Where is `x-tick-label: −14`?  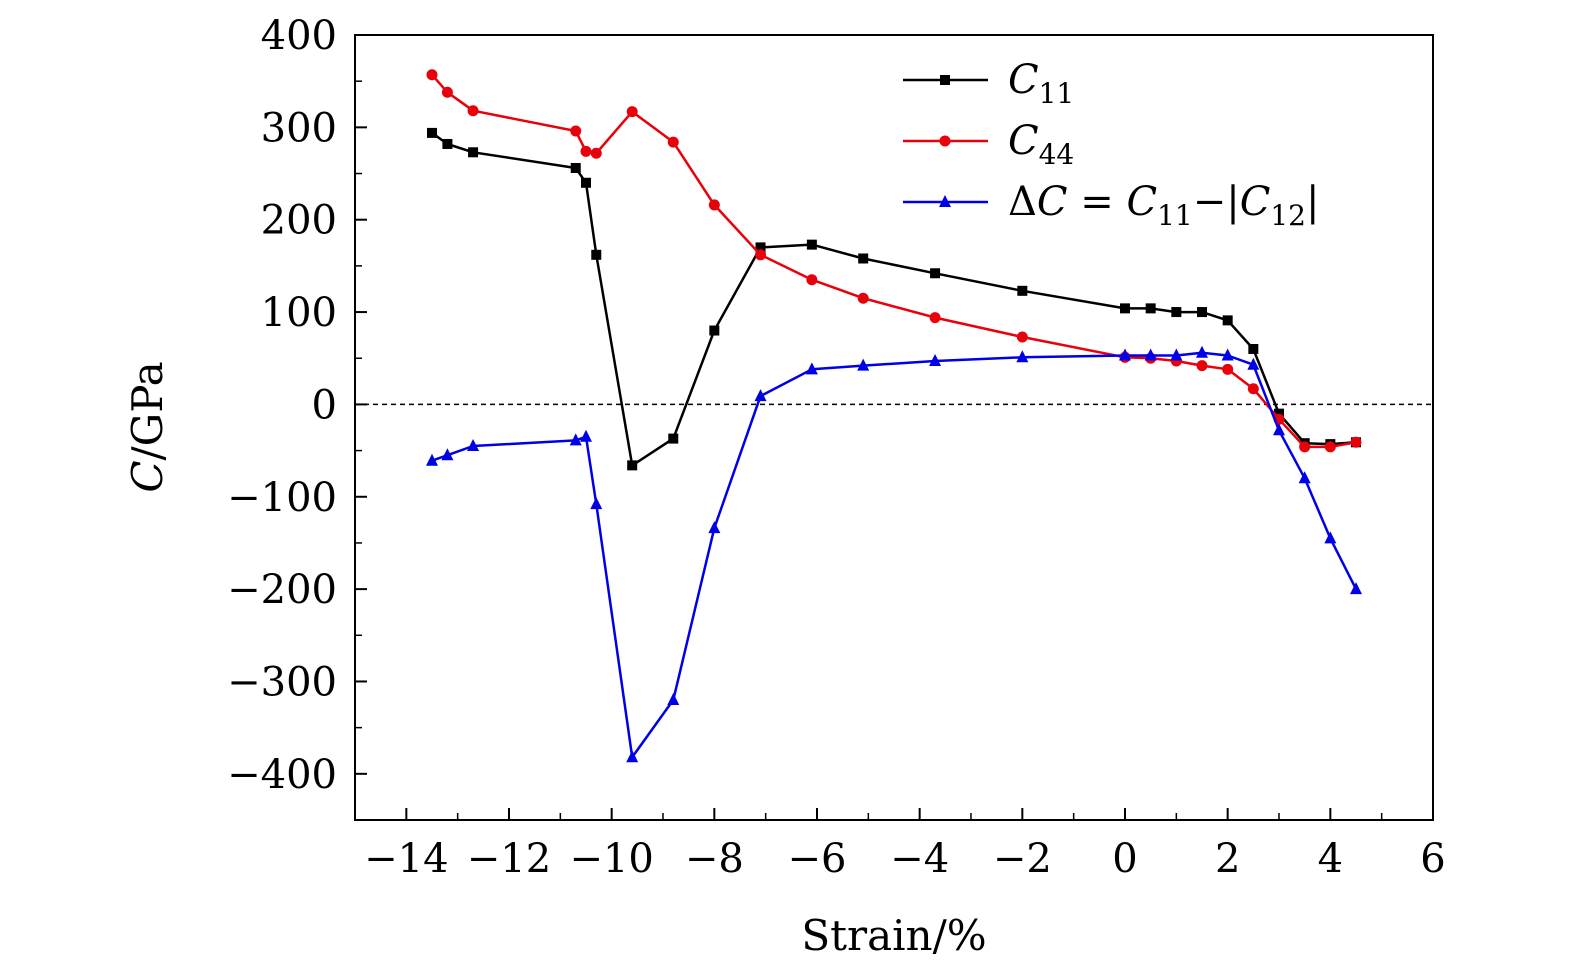 x-tick-label: −14 is located at coordinates (406, 859).